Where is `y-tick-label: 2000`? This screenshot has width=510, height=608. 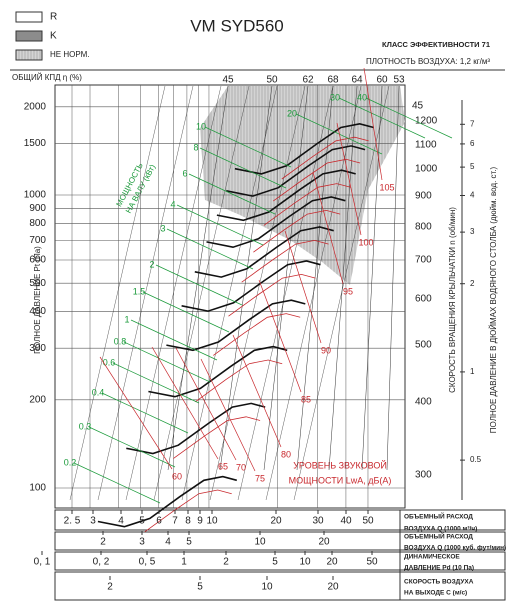
y-tick-label: 2000 is located at coordinates (35, 106).